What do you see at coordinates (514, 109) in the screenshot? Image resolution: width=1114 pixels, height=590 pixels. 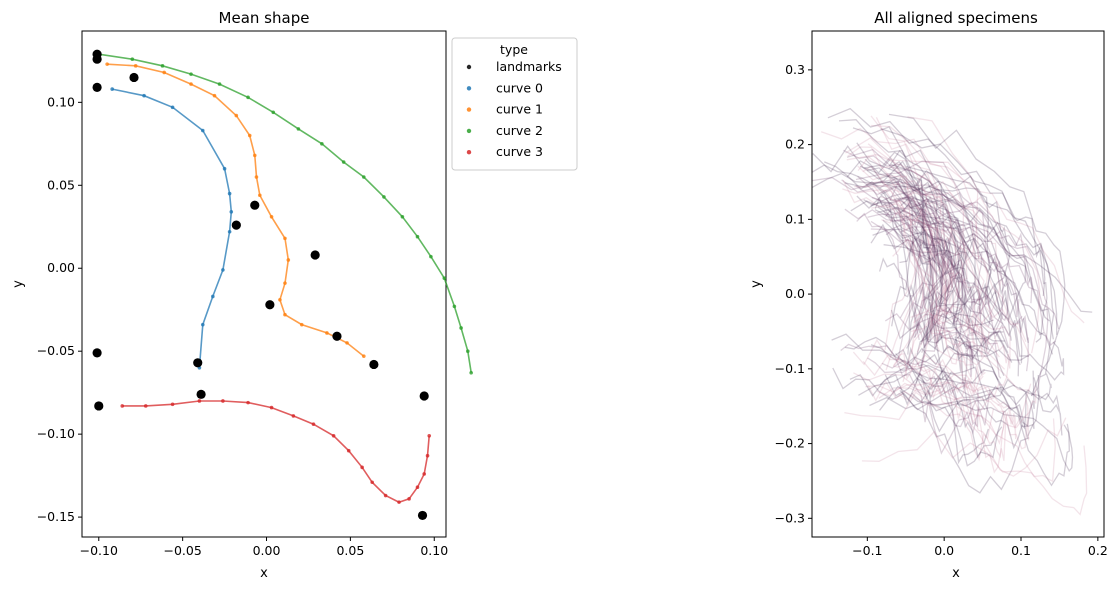 I see `legend-items: landmarks curve 0 curve 1 curve 2 curve 3` at bounding box center [514, 109].